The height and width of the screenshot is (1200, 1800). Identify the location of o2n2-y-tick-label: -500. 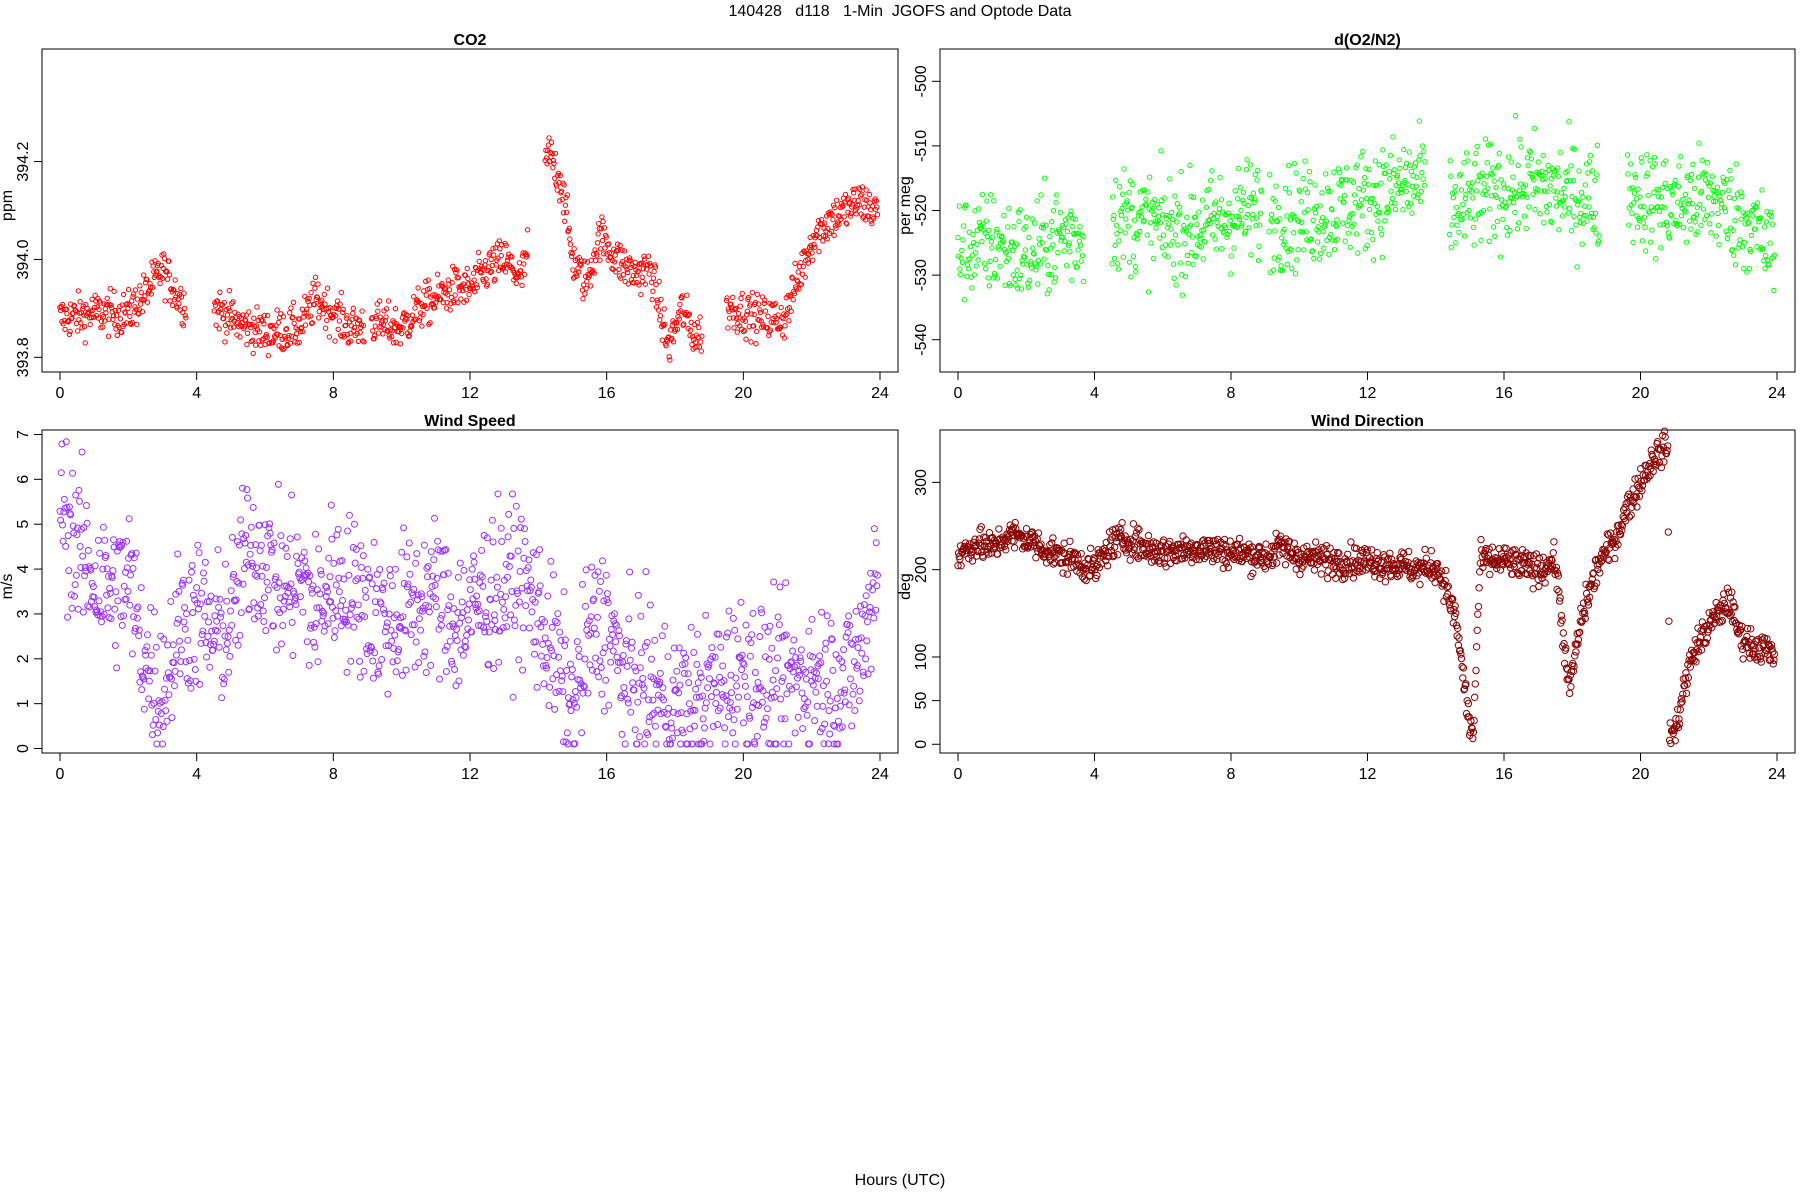
(921, 81).